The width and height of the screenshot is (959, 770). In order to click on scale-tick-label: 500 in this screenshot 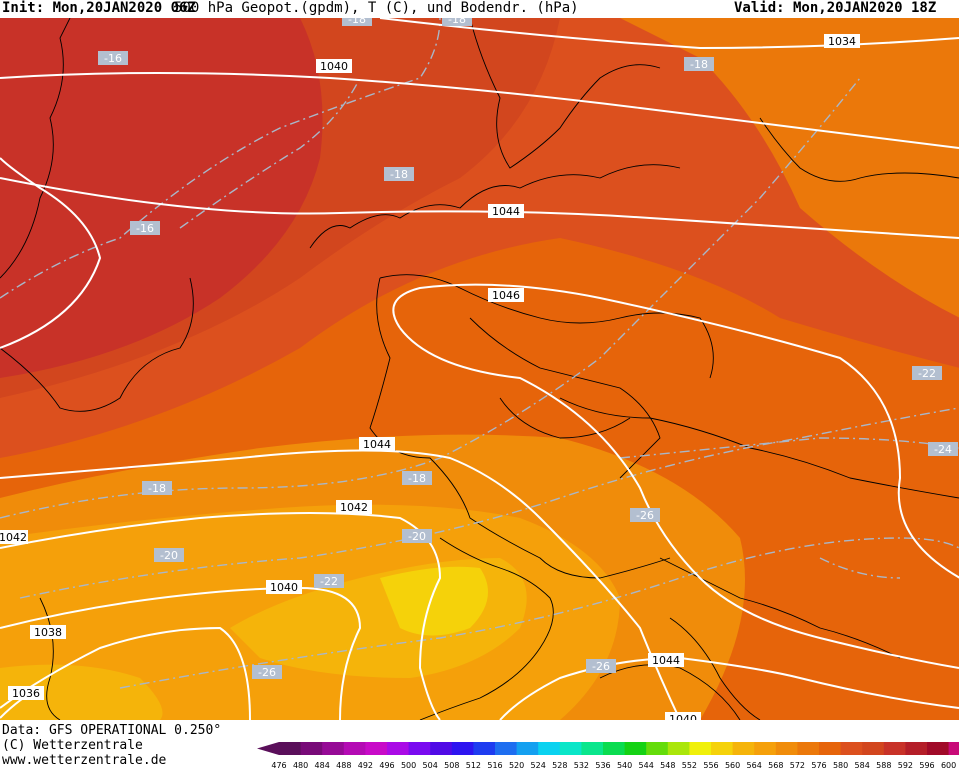, I will do `click(408, 765)`.